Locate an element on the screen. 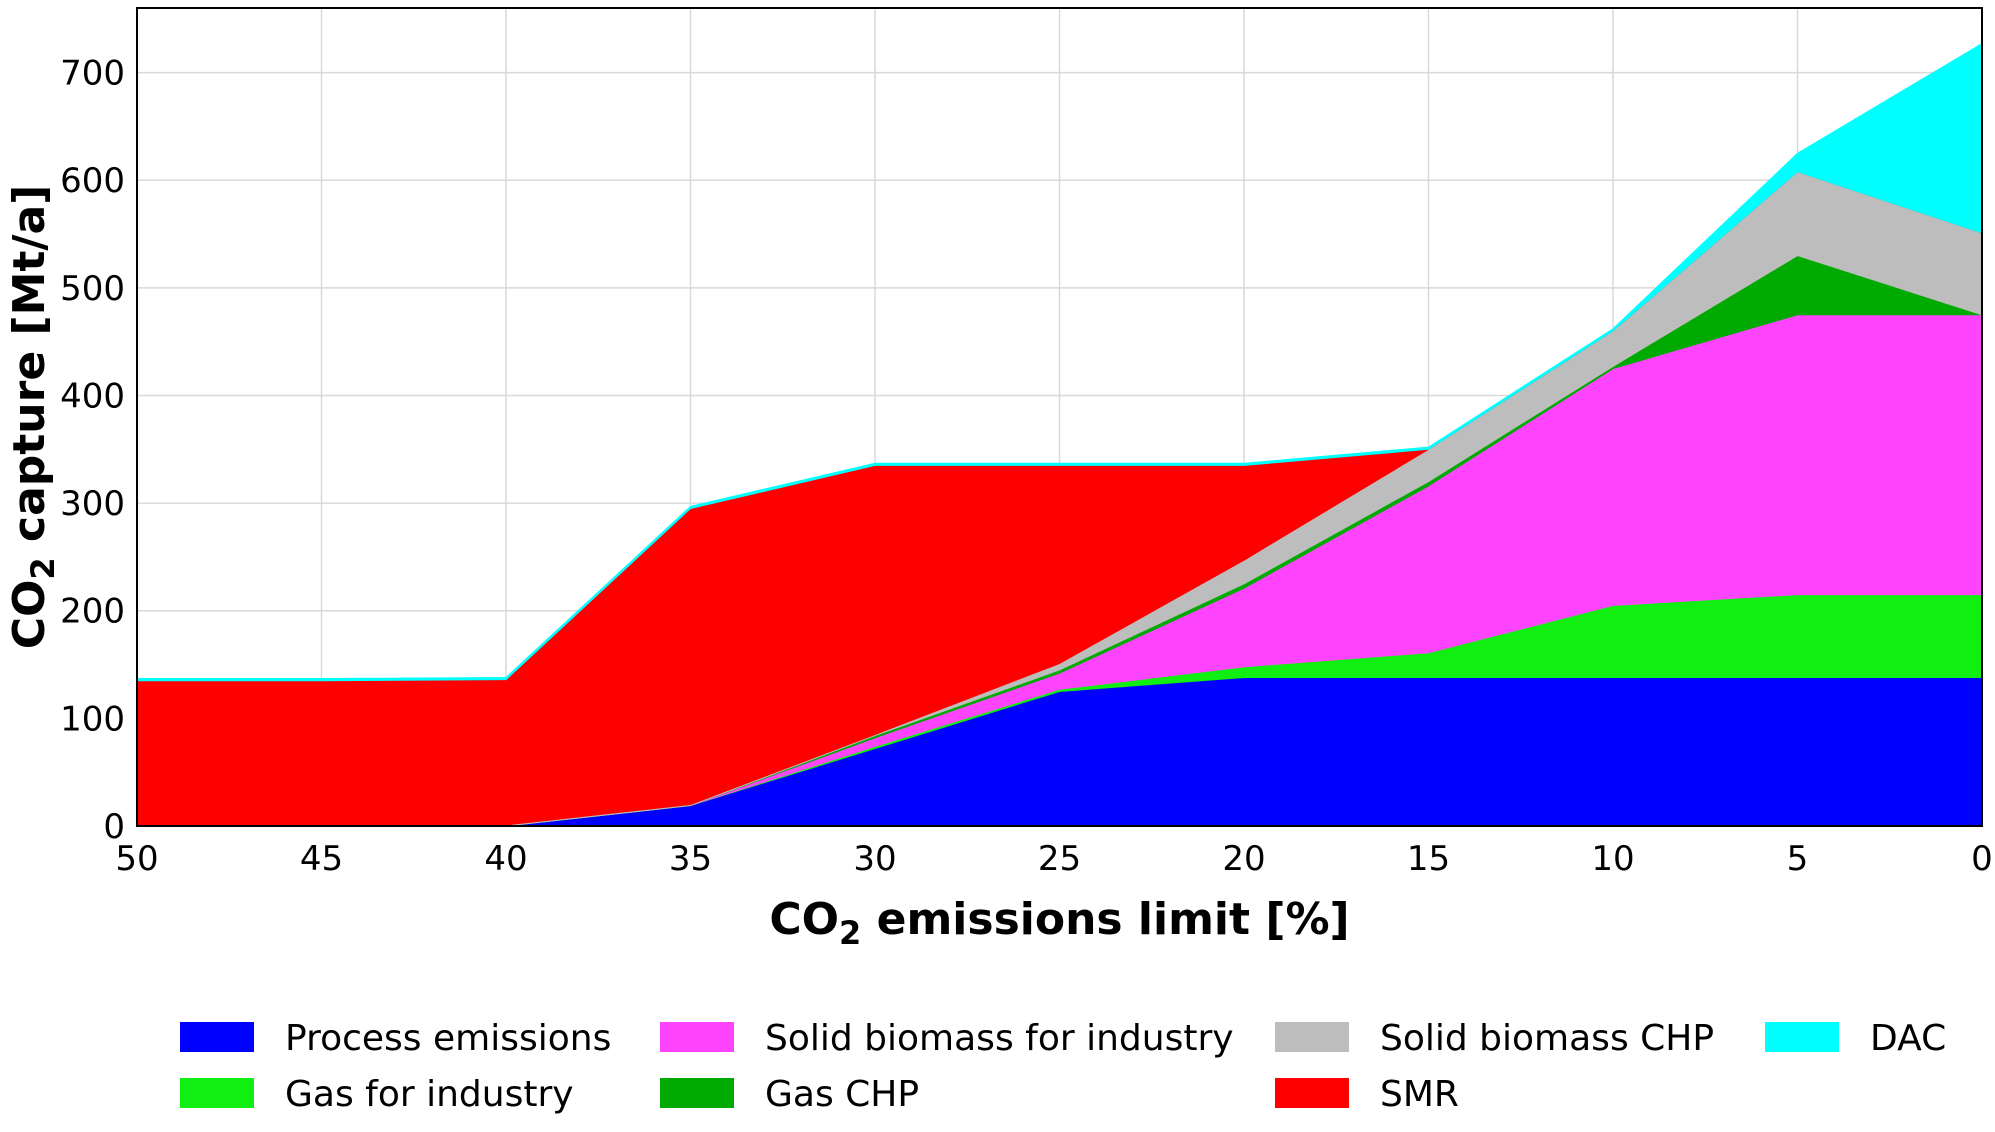  legend-label-solid-biomass-for-industry: Solid biomass for industry is located at coordinates (999, 1038).